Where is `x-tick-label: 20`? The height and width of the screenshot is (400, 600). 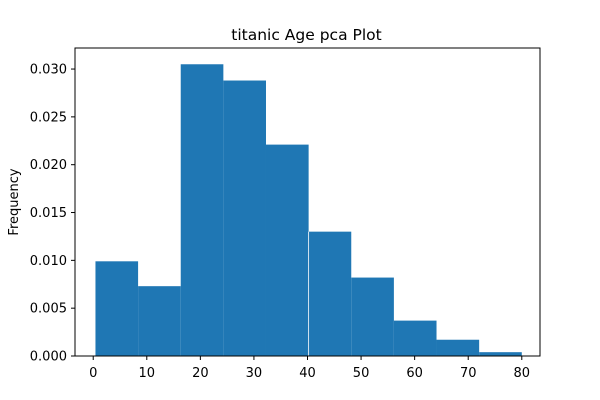 x-tick-label: 20 is located at coordinates (200, 373).